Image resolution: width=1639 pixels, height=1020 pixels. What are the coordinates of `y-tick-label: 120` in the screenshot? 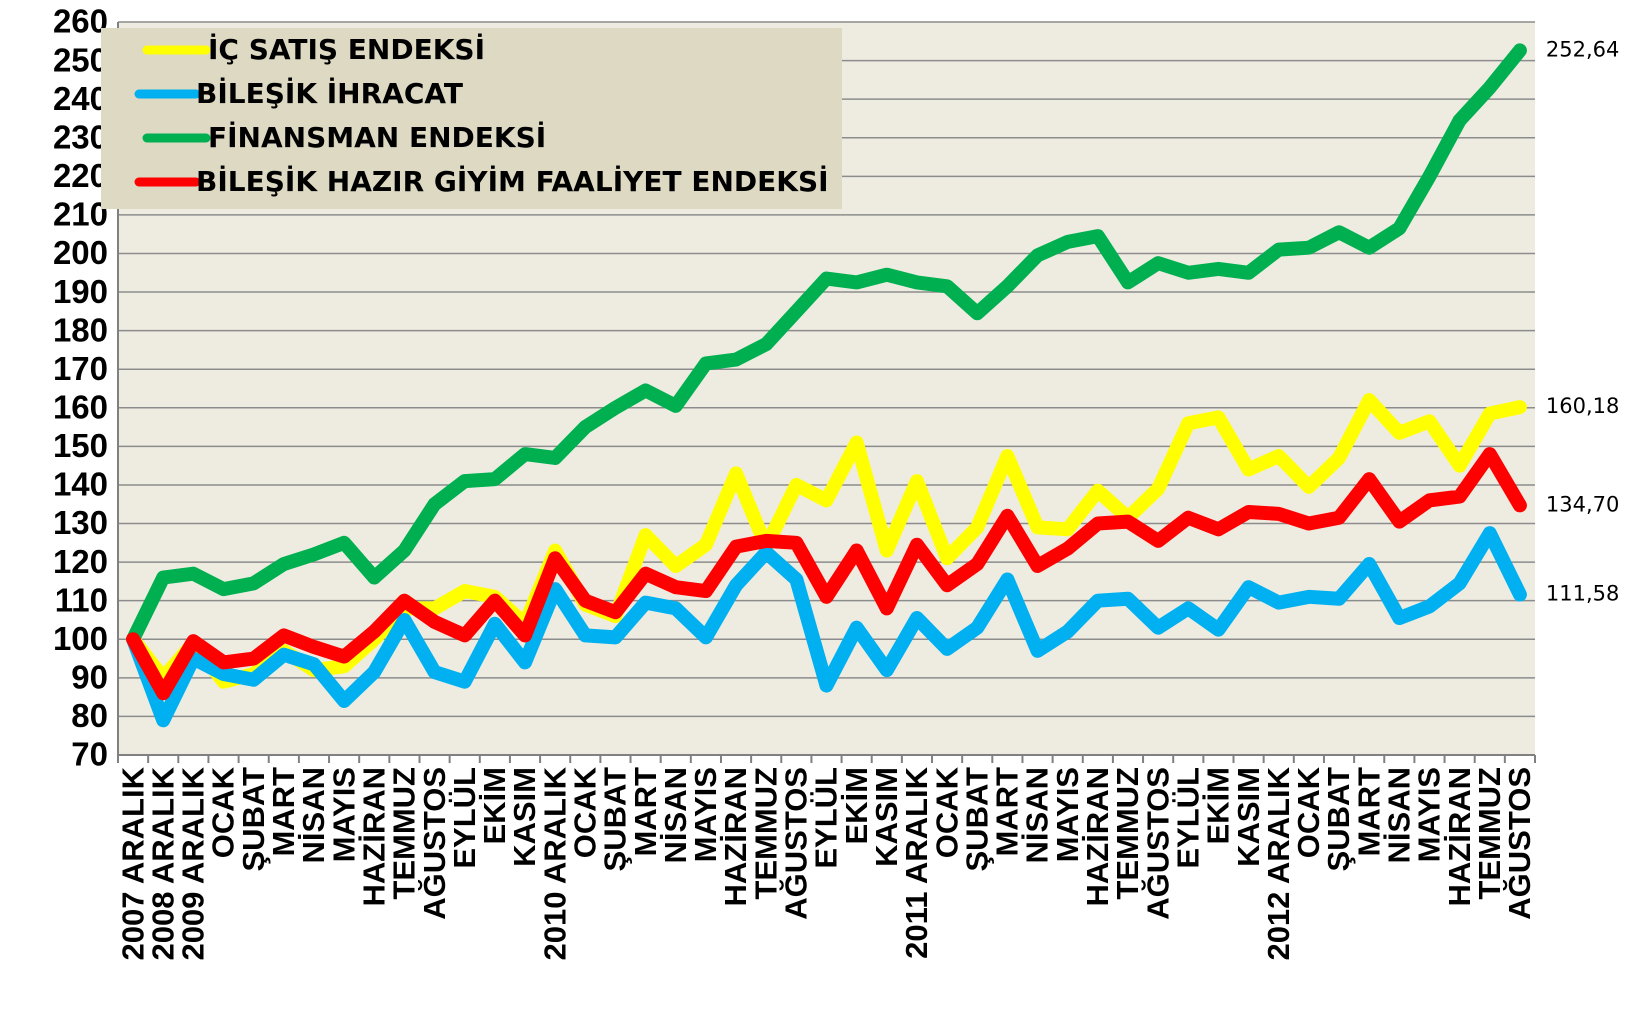 It's located at (80, 561).